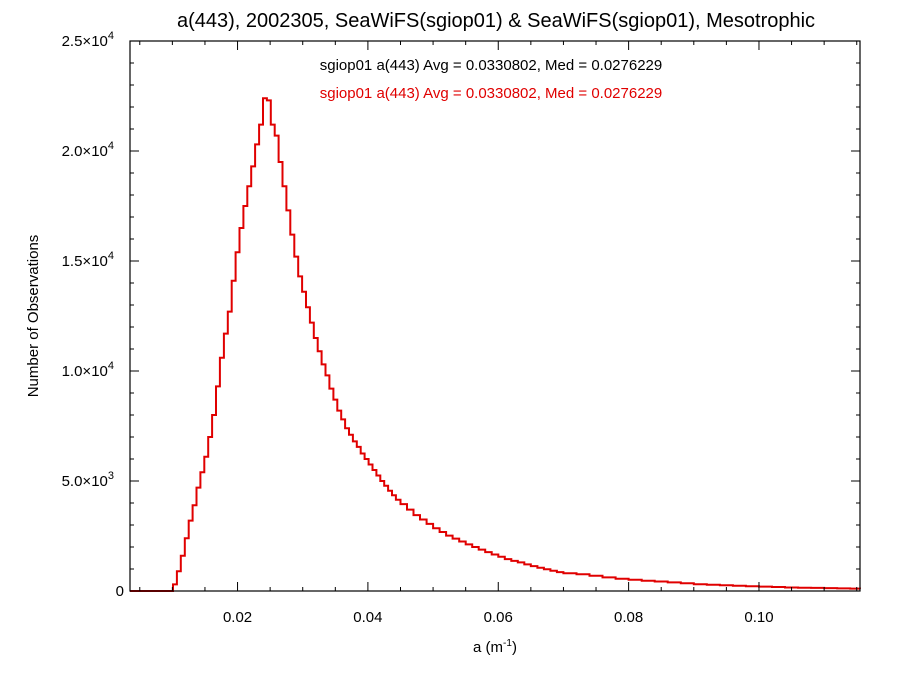 Image resolution: width=900 pixels, height=680 pixels. I want to click on y-tick-label-5: 2.5×10⁴, so click(88, 40).